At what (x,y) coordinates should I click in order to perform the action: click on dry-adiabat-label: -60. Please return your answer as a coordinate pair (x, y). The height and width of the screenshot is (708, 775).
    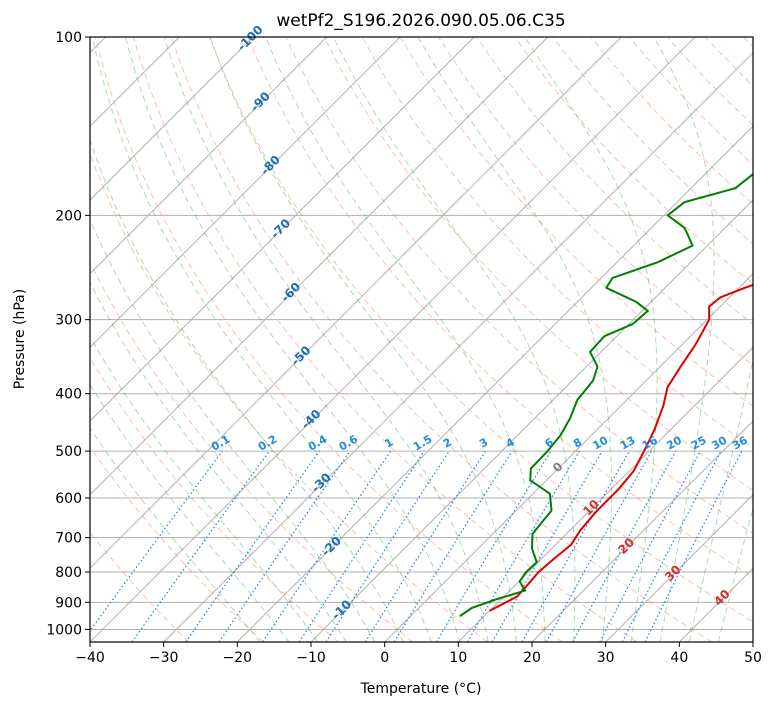
    Looking at the image, I should click on (290, 292).